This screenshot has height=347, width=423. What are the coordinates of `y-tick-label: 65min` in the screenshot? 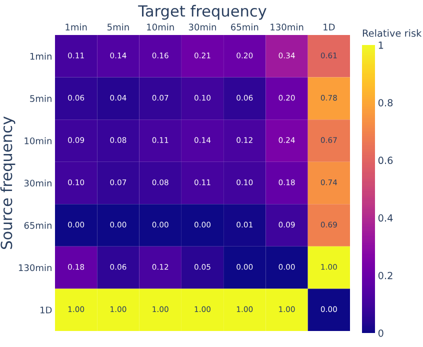 It's located at (38, 225).